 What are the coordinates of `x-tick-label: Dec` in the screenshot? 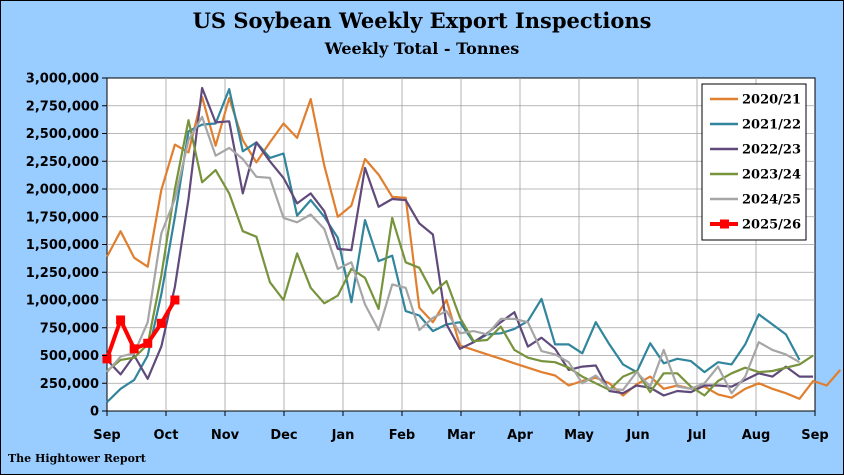 It's located at (283, 435).